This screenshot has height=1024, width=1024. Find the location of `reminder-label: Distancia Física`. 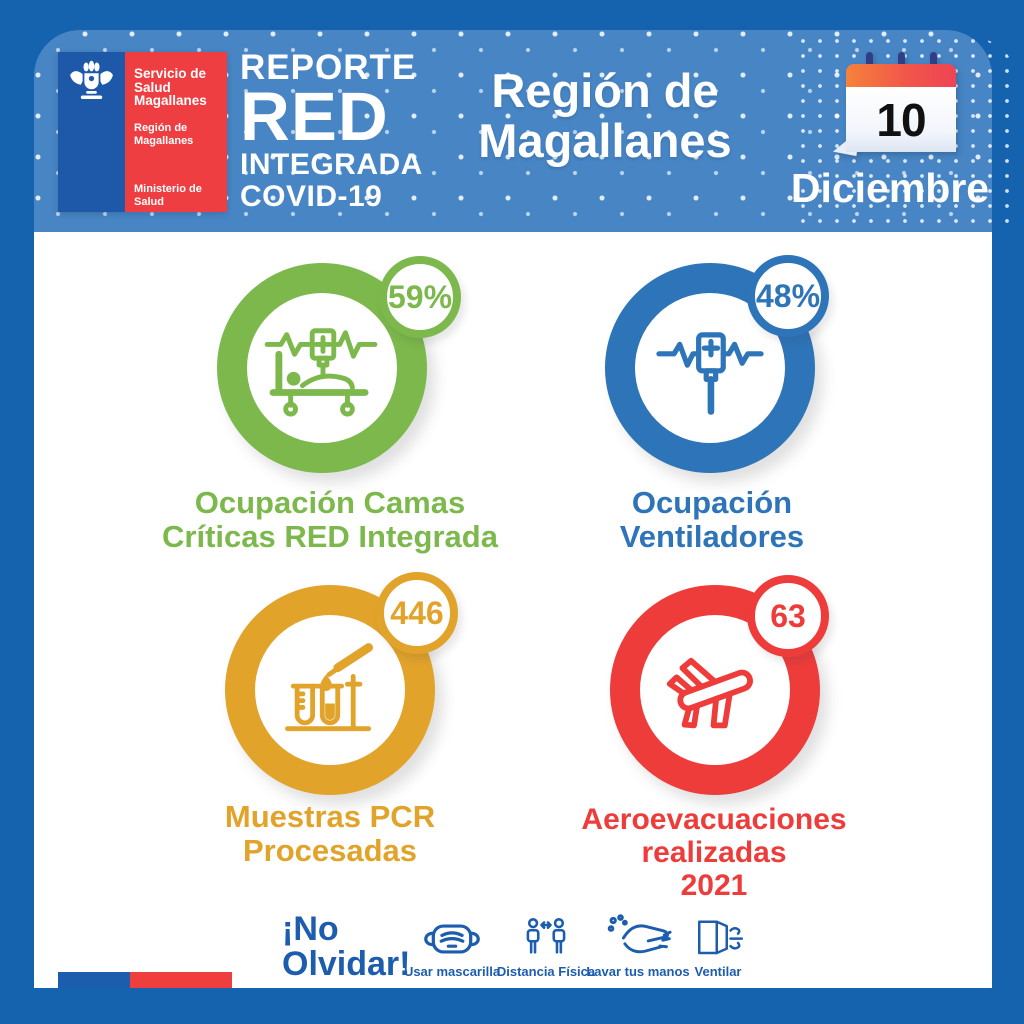

reminder-label: Distancia Física is located at coordinates (546, 971).